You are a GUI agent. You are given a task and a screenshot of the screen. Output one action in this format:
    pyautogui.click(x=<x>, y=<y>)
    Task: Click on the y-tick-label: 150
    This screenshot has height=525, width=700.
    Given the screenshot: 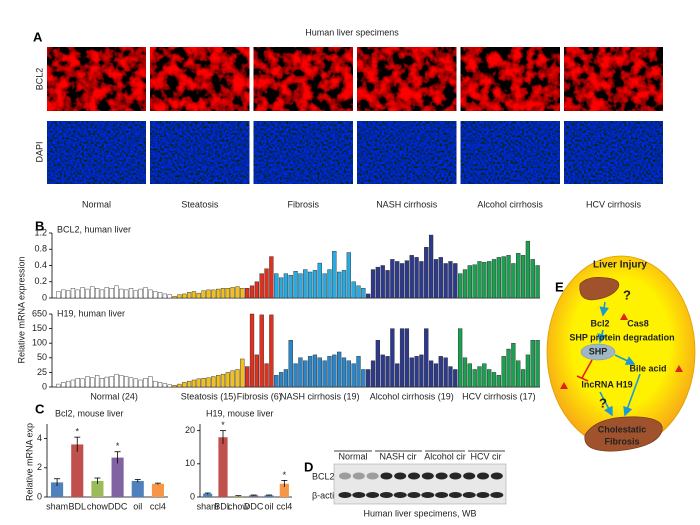 What is the action you would take?
    pyautogui.click(x=39, y=328)
    